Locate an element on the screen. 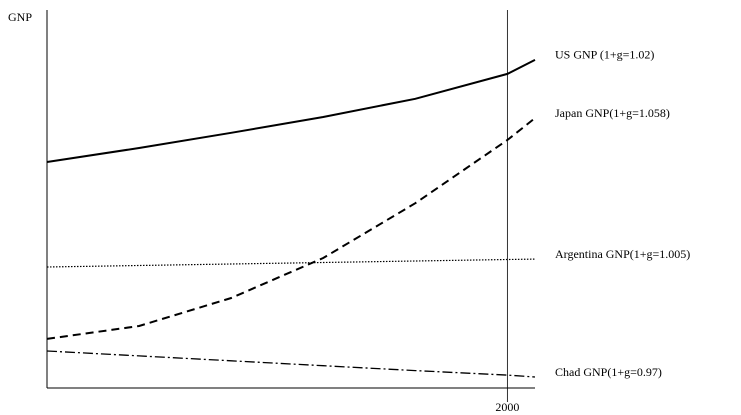  series-label: Argentina GNP(1+g=1.005) is located at coordinates (622, 254).